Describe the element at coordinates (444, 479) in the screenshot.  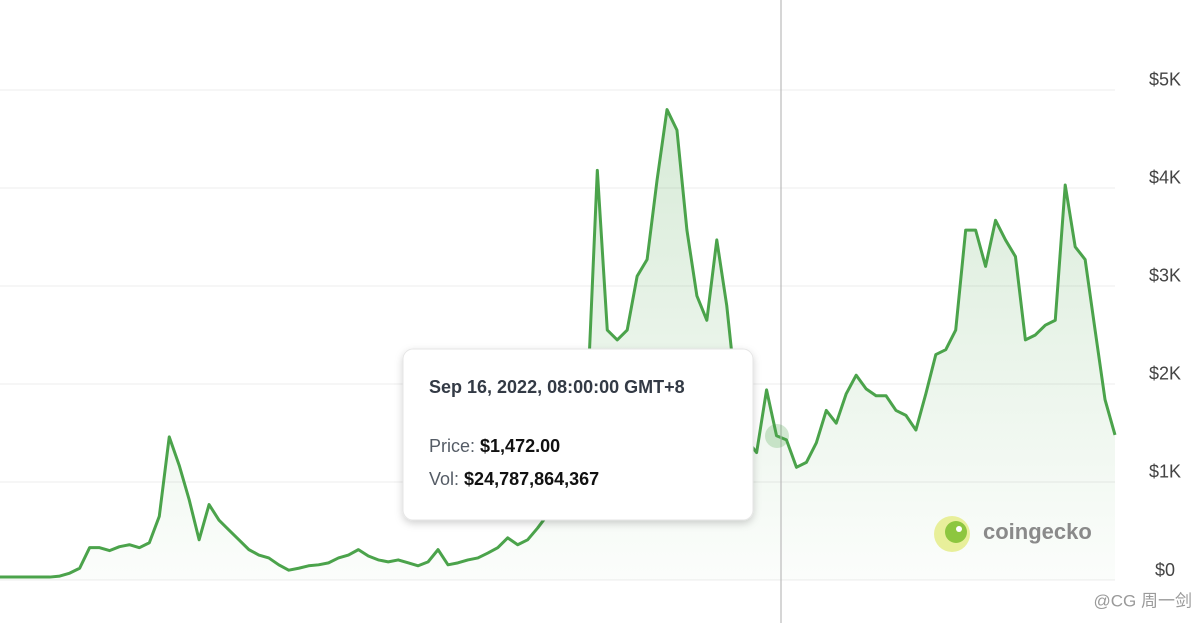
I see `vol-label: Vol:` at that location.